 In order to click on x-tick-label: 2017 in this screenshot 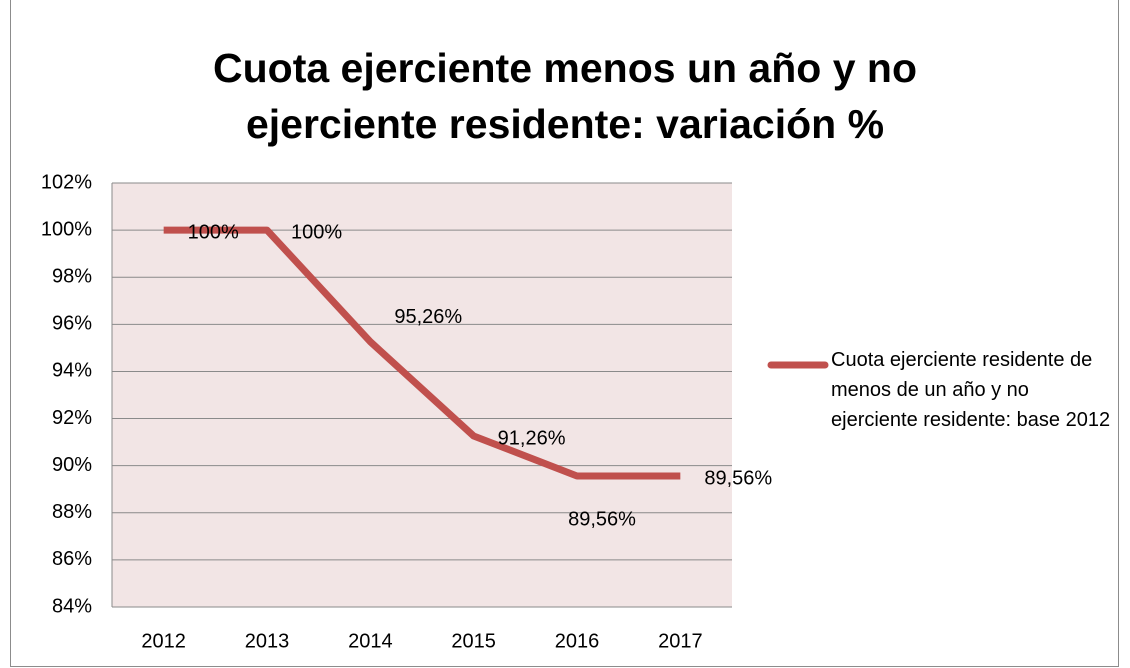, I will do `click(680, 641)`.